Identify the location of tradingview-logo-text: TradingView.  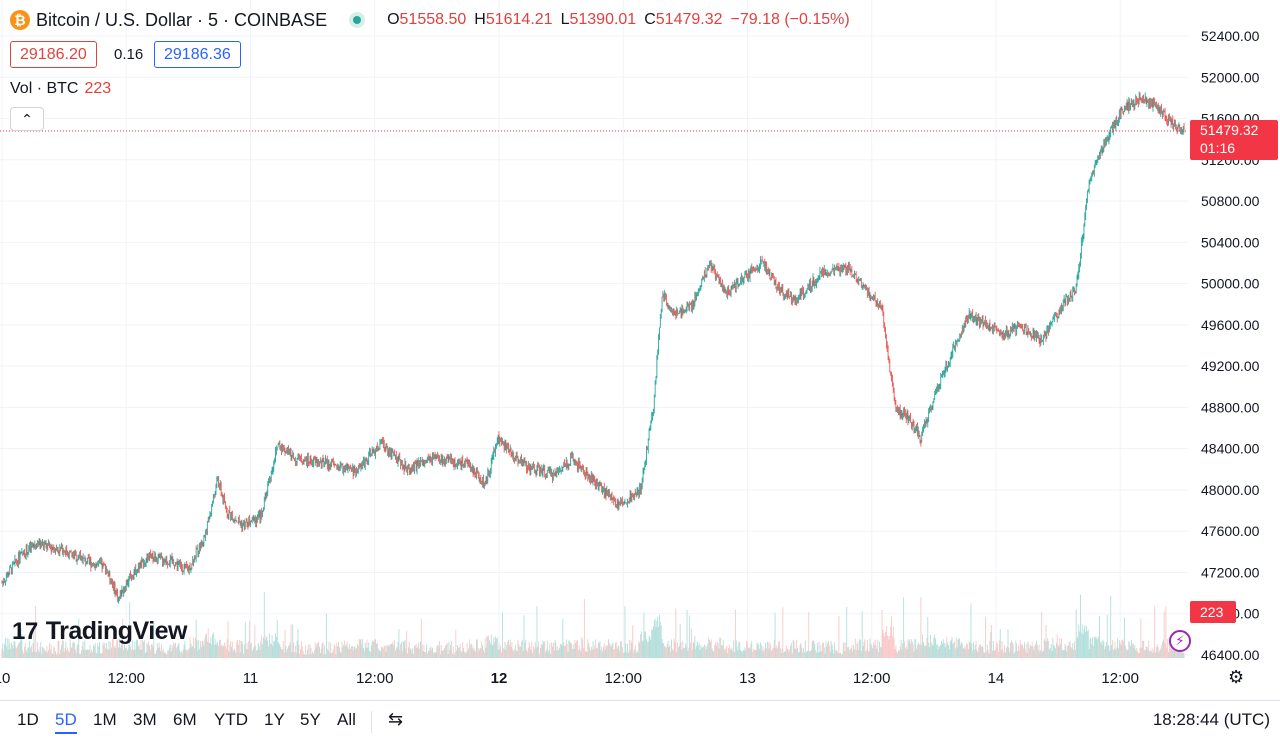
(116, 631).